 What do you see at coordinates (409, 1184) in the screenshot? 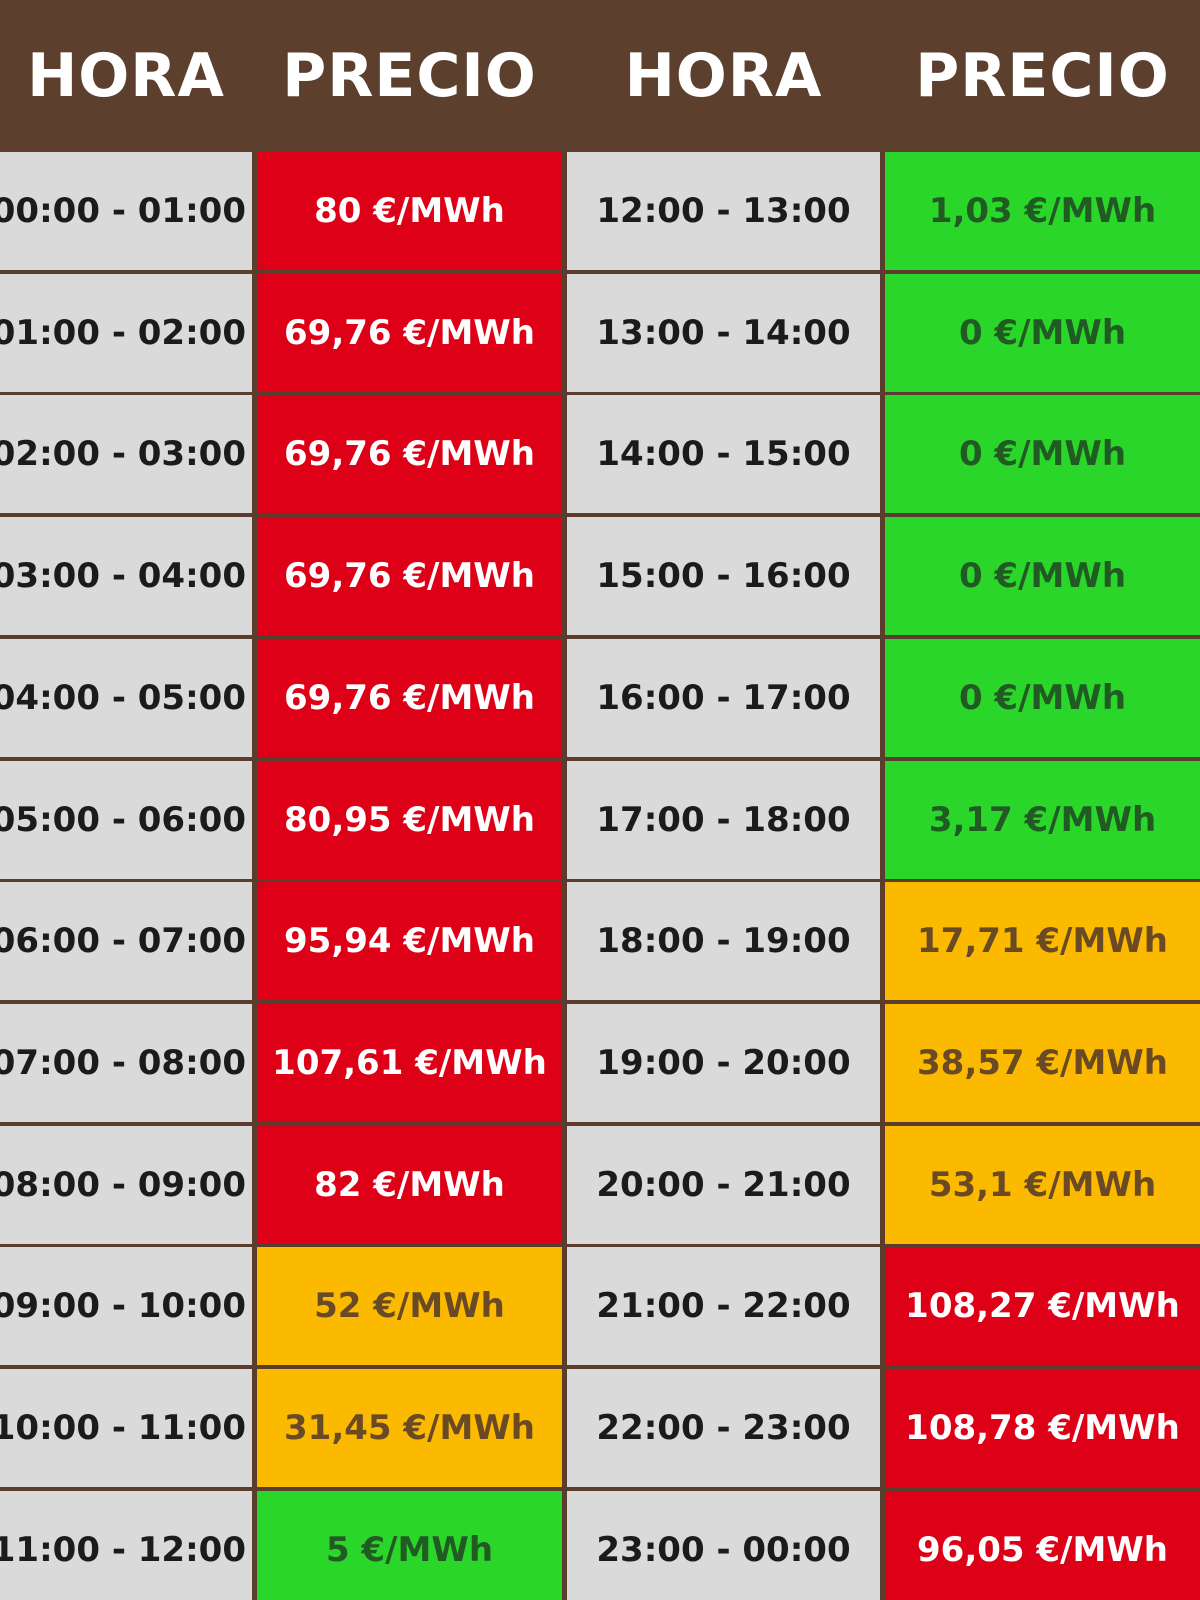
I see `precio-cell: 82 €/MWh` at bounding box center [409, 1184].